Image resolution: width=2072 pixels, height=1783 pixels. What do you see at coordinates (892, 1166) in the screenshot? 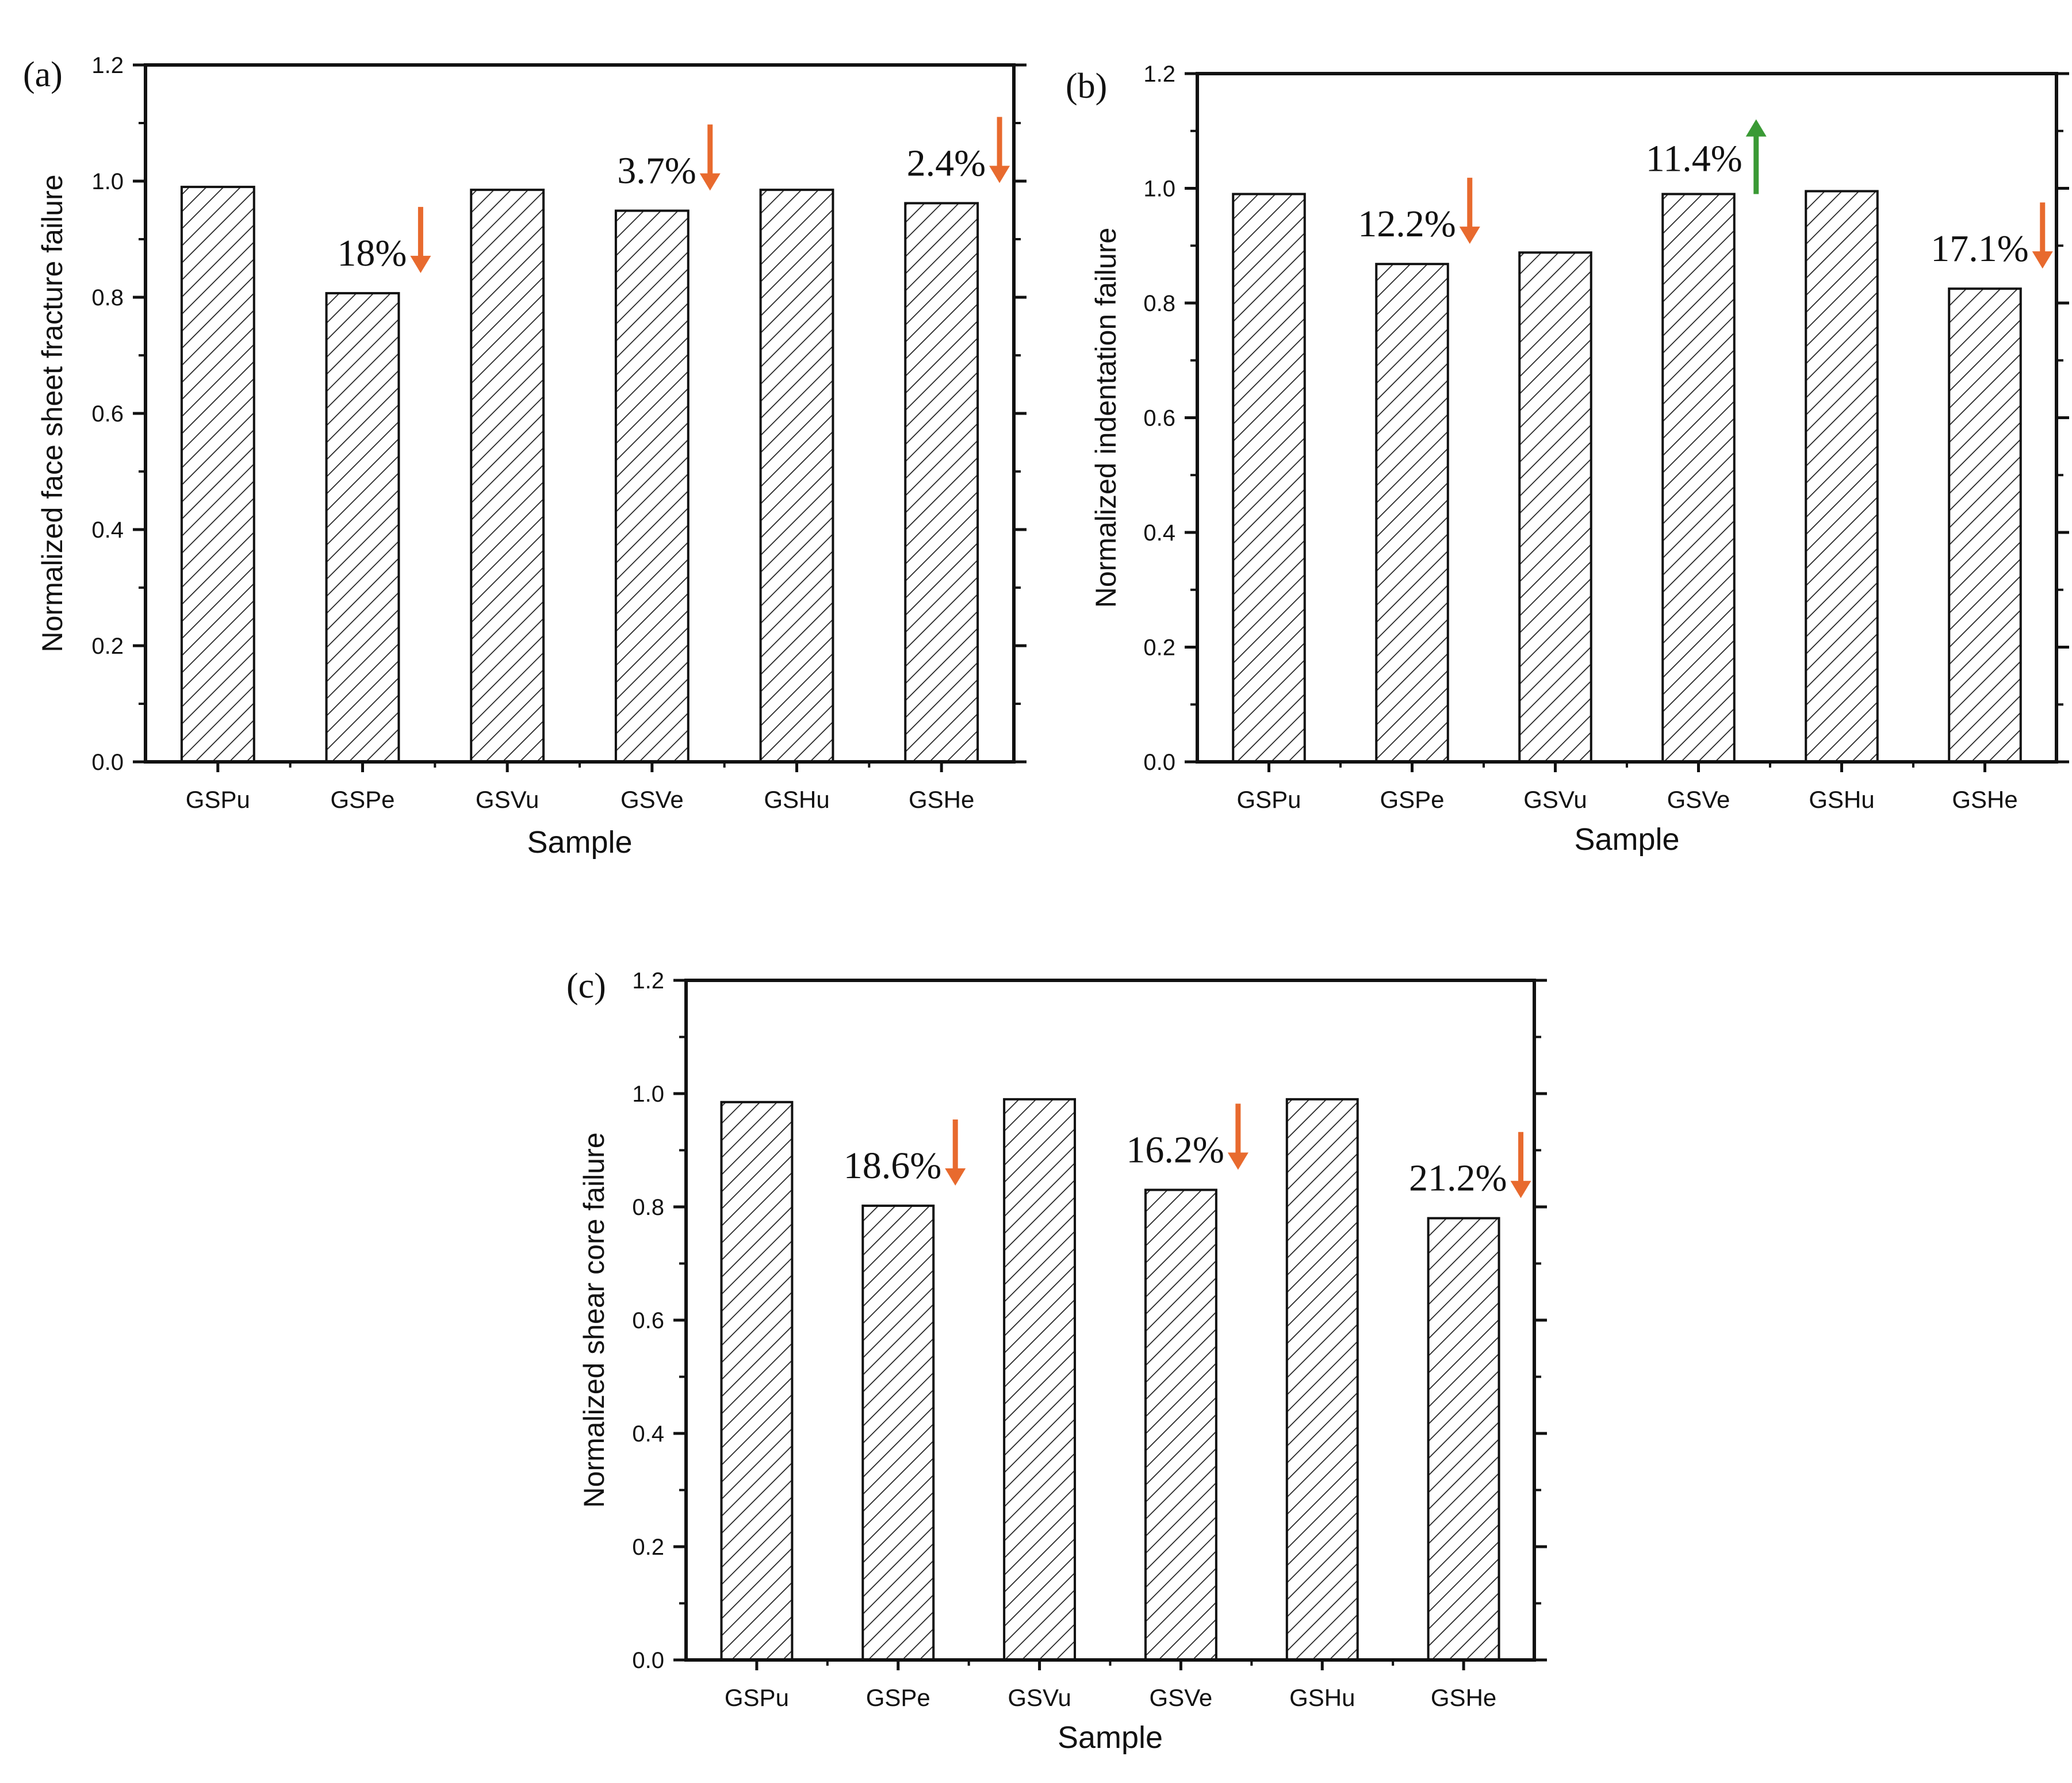
I see `annotation-label: 18.6%` at bounding box center [892, 1166].